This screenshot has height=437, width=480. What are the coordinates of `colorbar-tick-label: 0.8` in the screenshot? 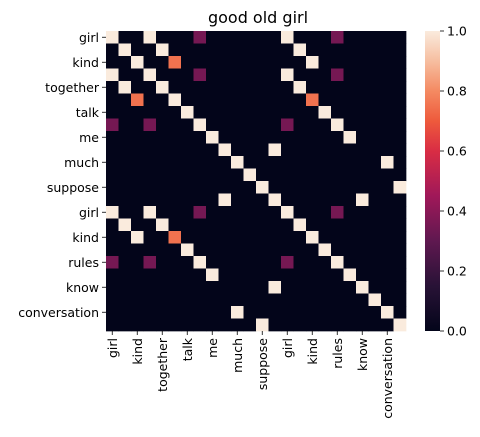 It's located at (457, 91).